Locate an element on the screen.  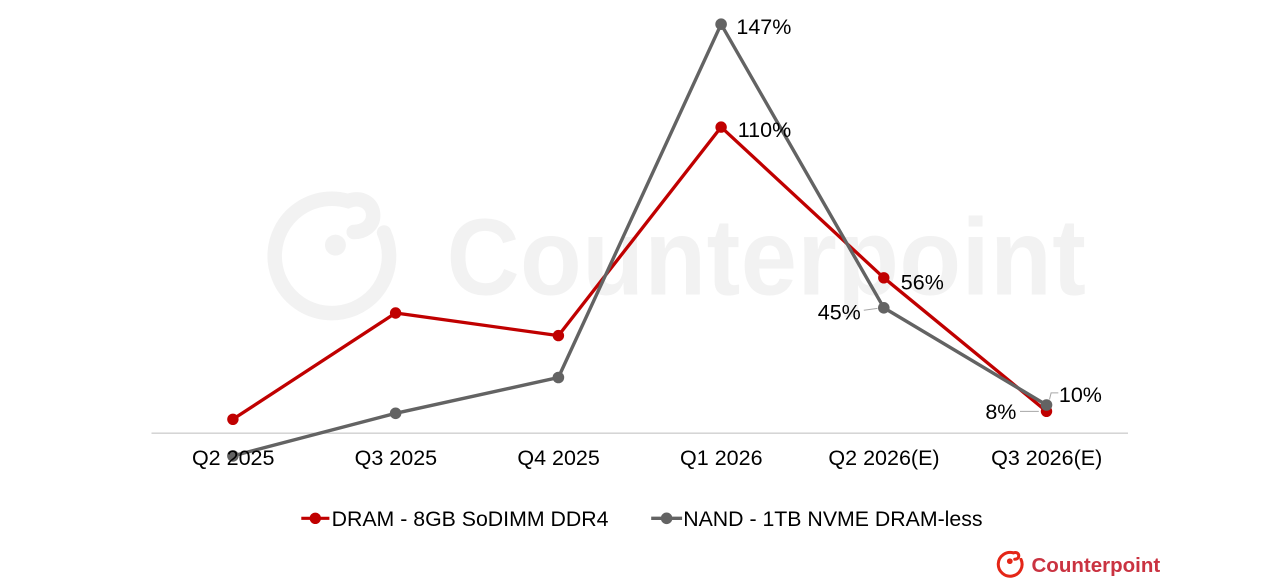
svg-text: Q3 2025 is located at coordinates (396, 458).